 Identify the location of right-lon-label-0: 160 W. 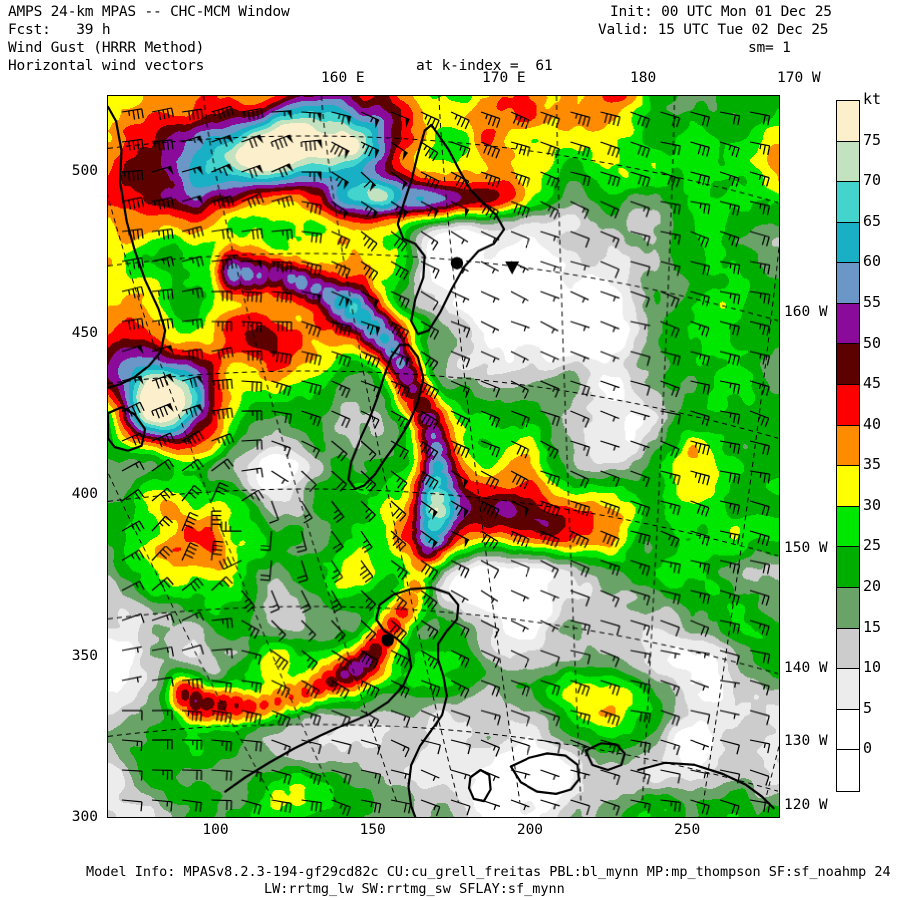
(806, 312).